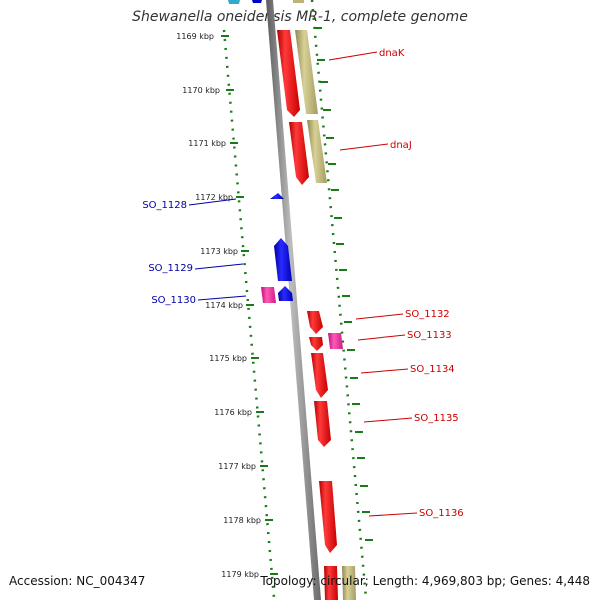 The height and width of the screenshot is (600, 600). What do you see at coordinates (173, 300) in the screenshot?
I see `gene-label-SO_1130: SO_1130` at bounding box center [173, 300].